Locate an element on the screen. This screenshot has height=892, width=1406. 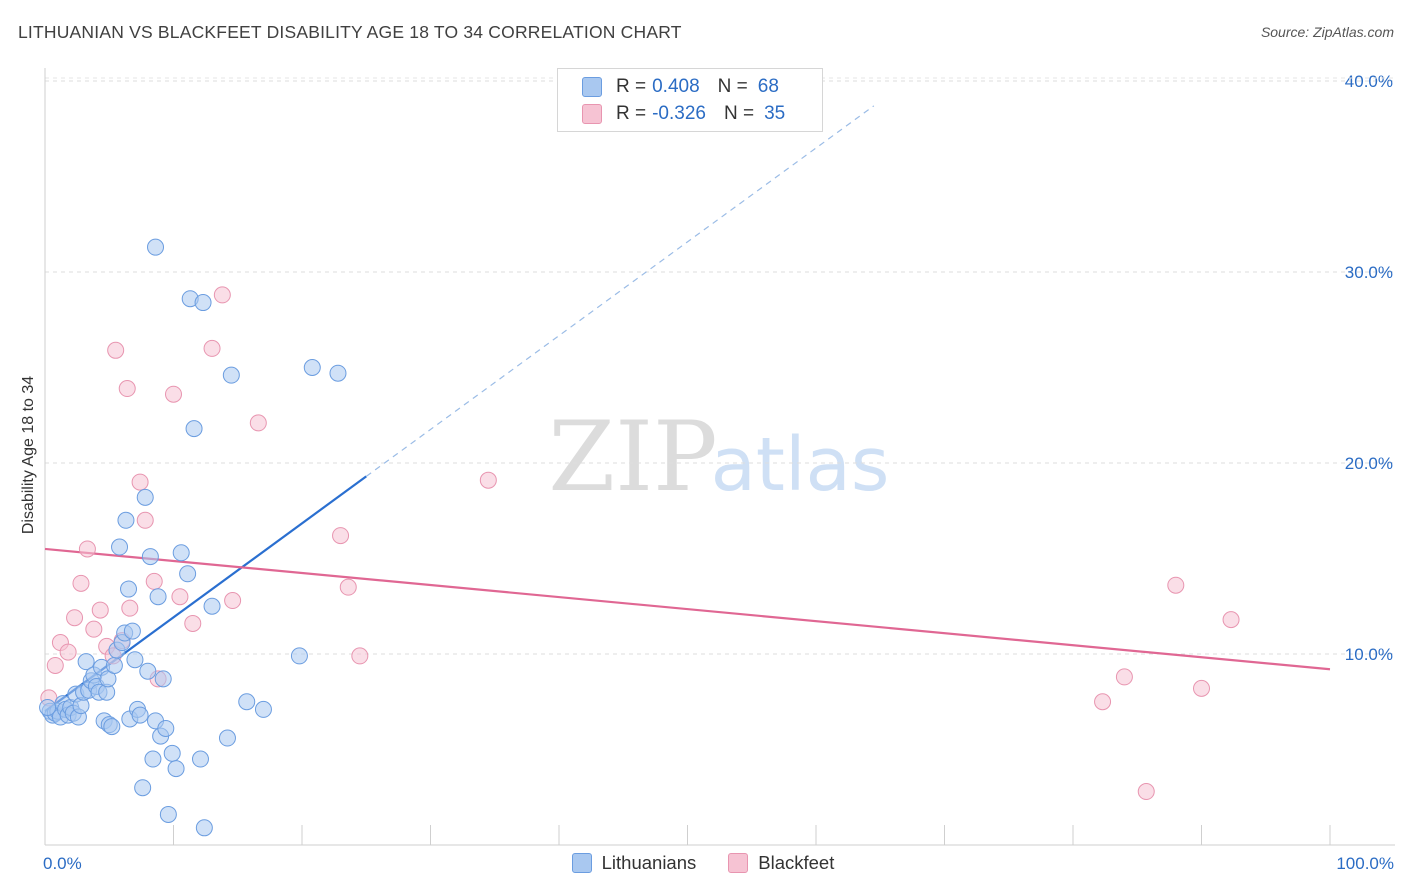
lithuanians-legend-swatch is located at coordinates (581, 863).